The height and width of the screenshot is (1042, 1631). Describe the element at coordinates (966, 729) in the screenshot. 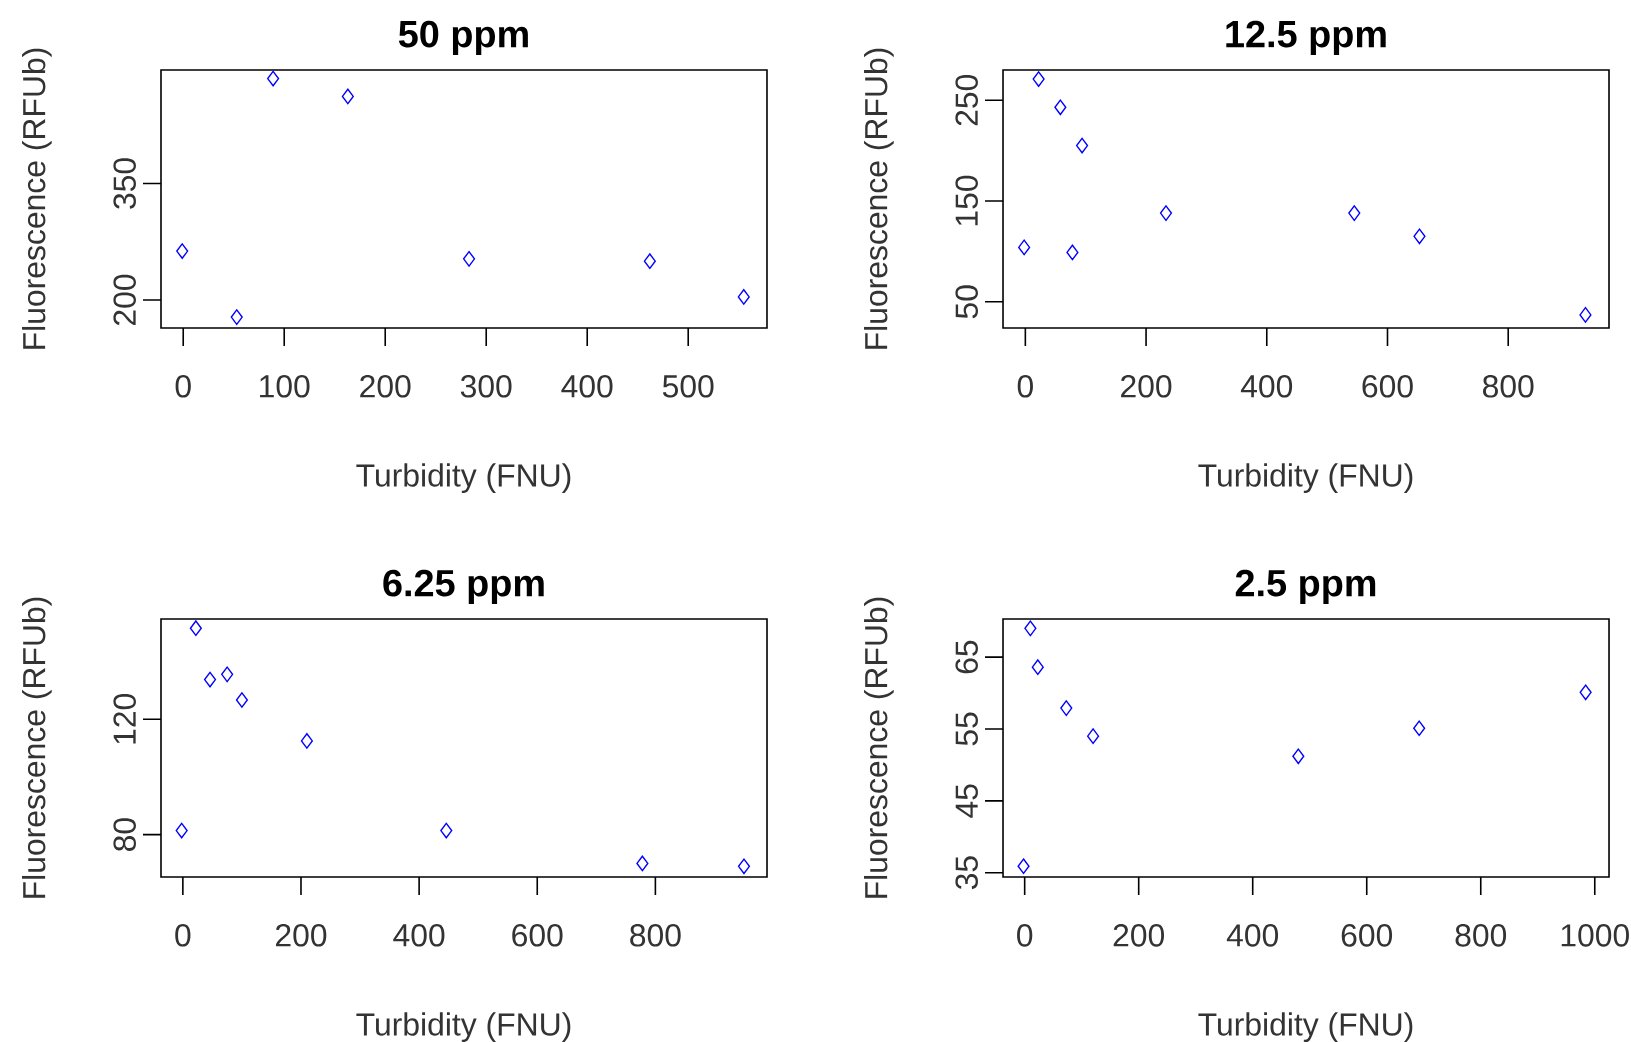

I see `y-tick-label: 55` at that location.